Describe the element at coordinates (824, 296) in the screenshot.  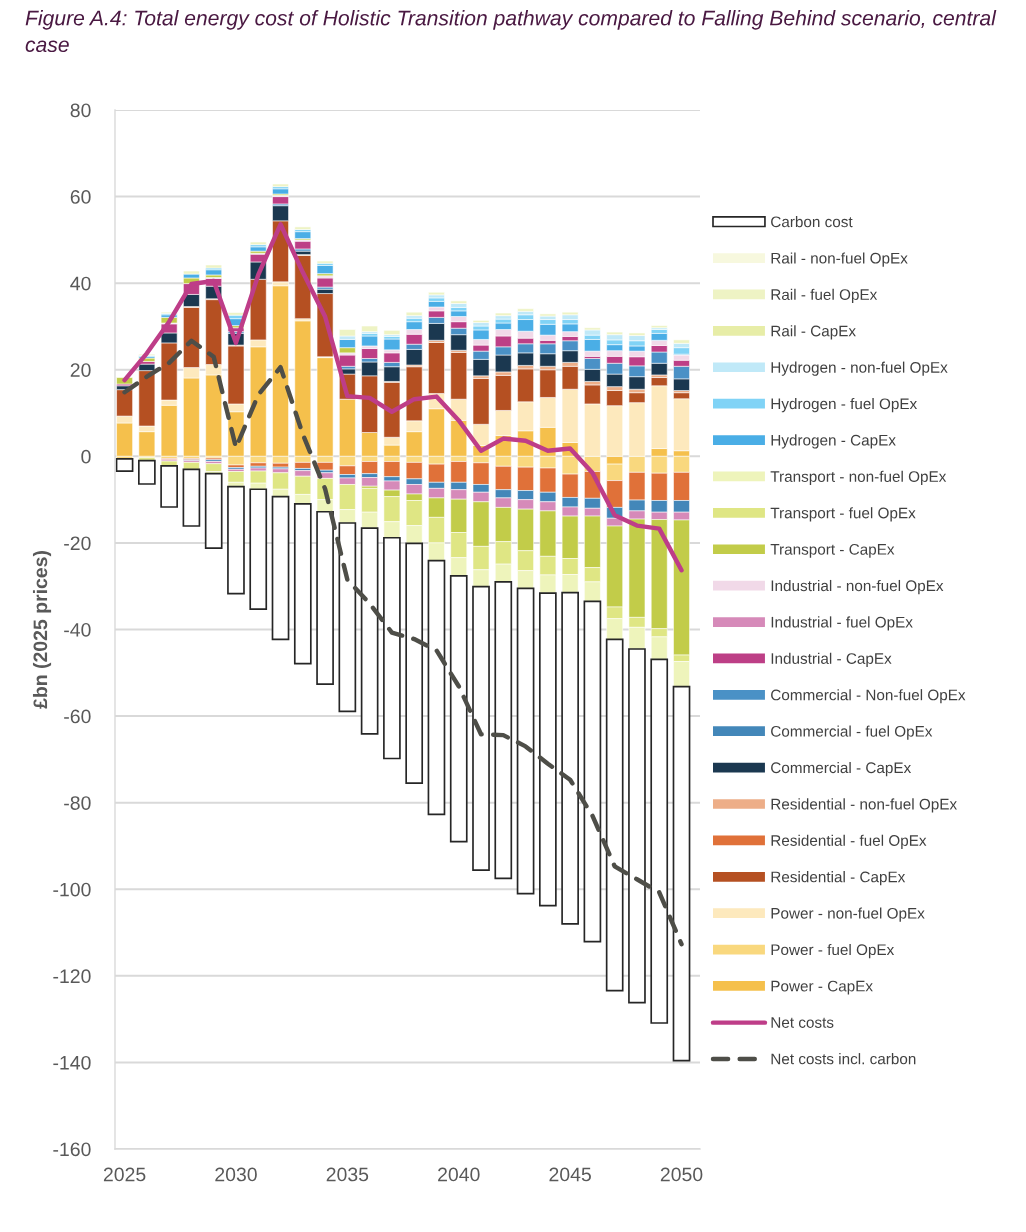
I see `legend-label: Rail - fuel OpEx` at that location.